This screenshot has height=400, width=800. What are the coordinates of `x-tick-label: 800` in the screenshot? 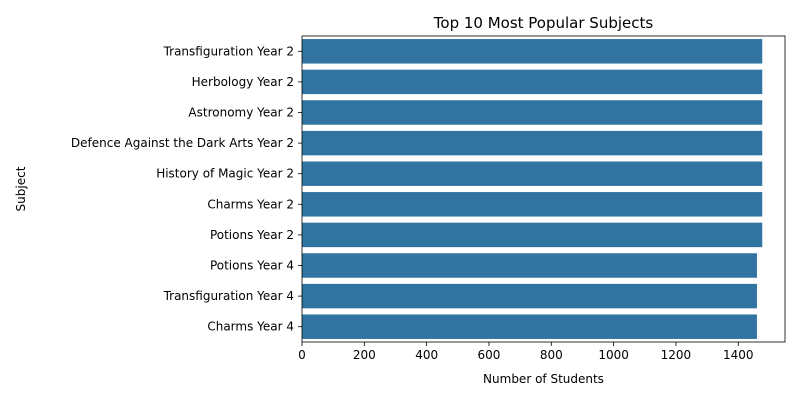 It's located at (551, 355).